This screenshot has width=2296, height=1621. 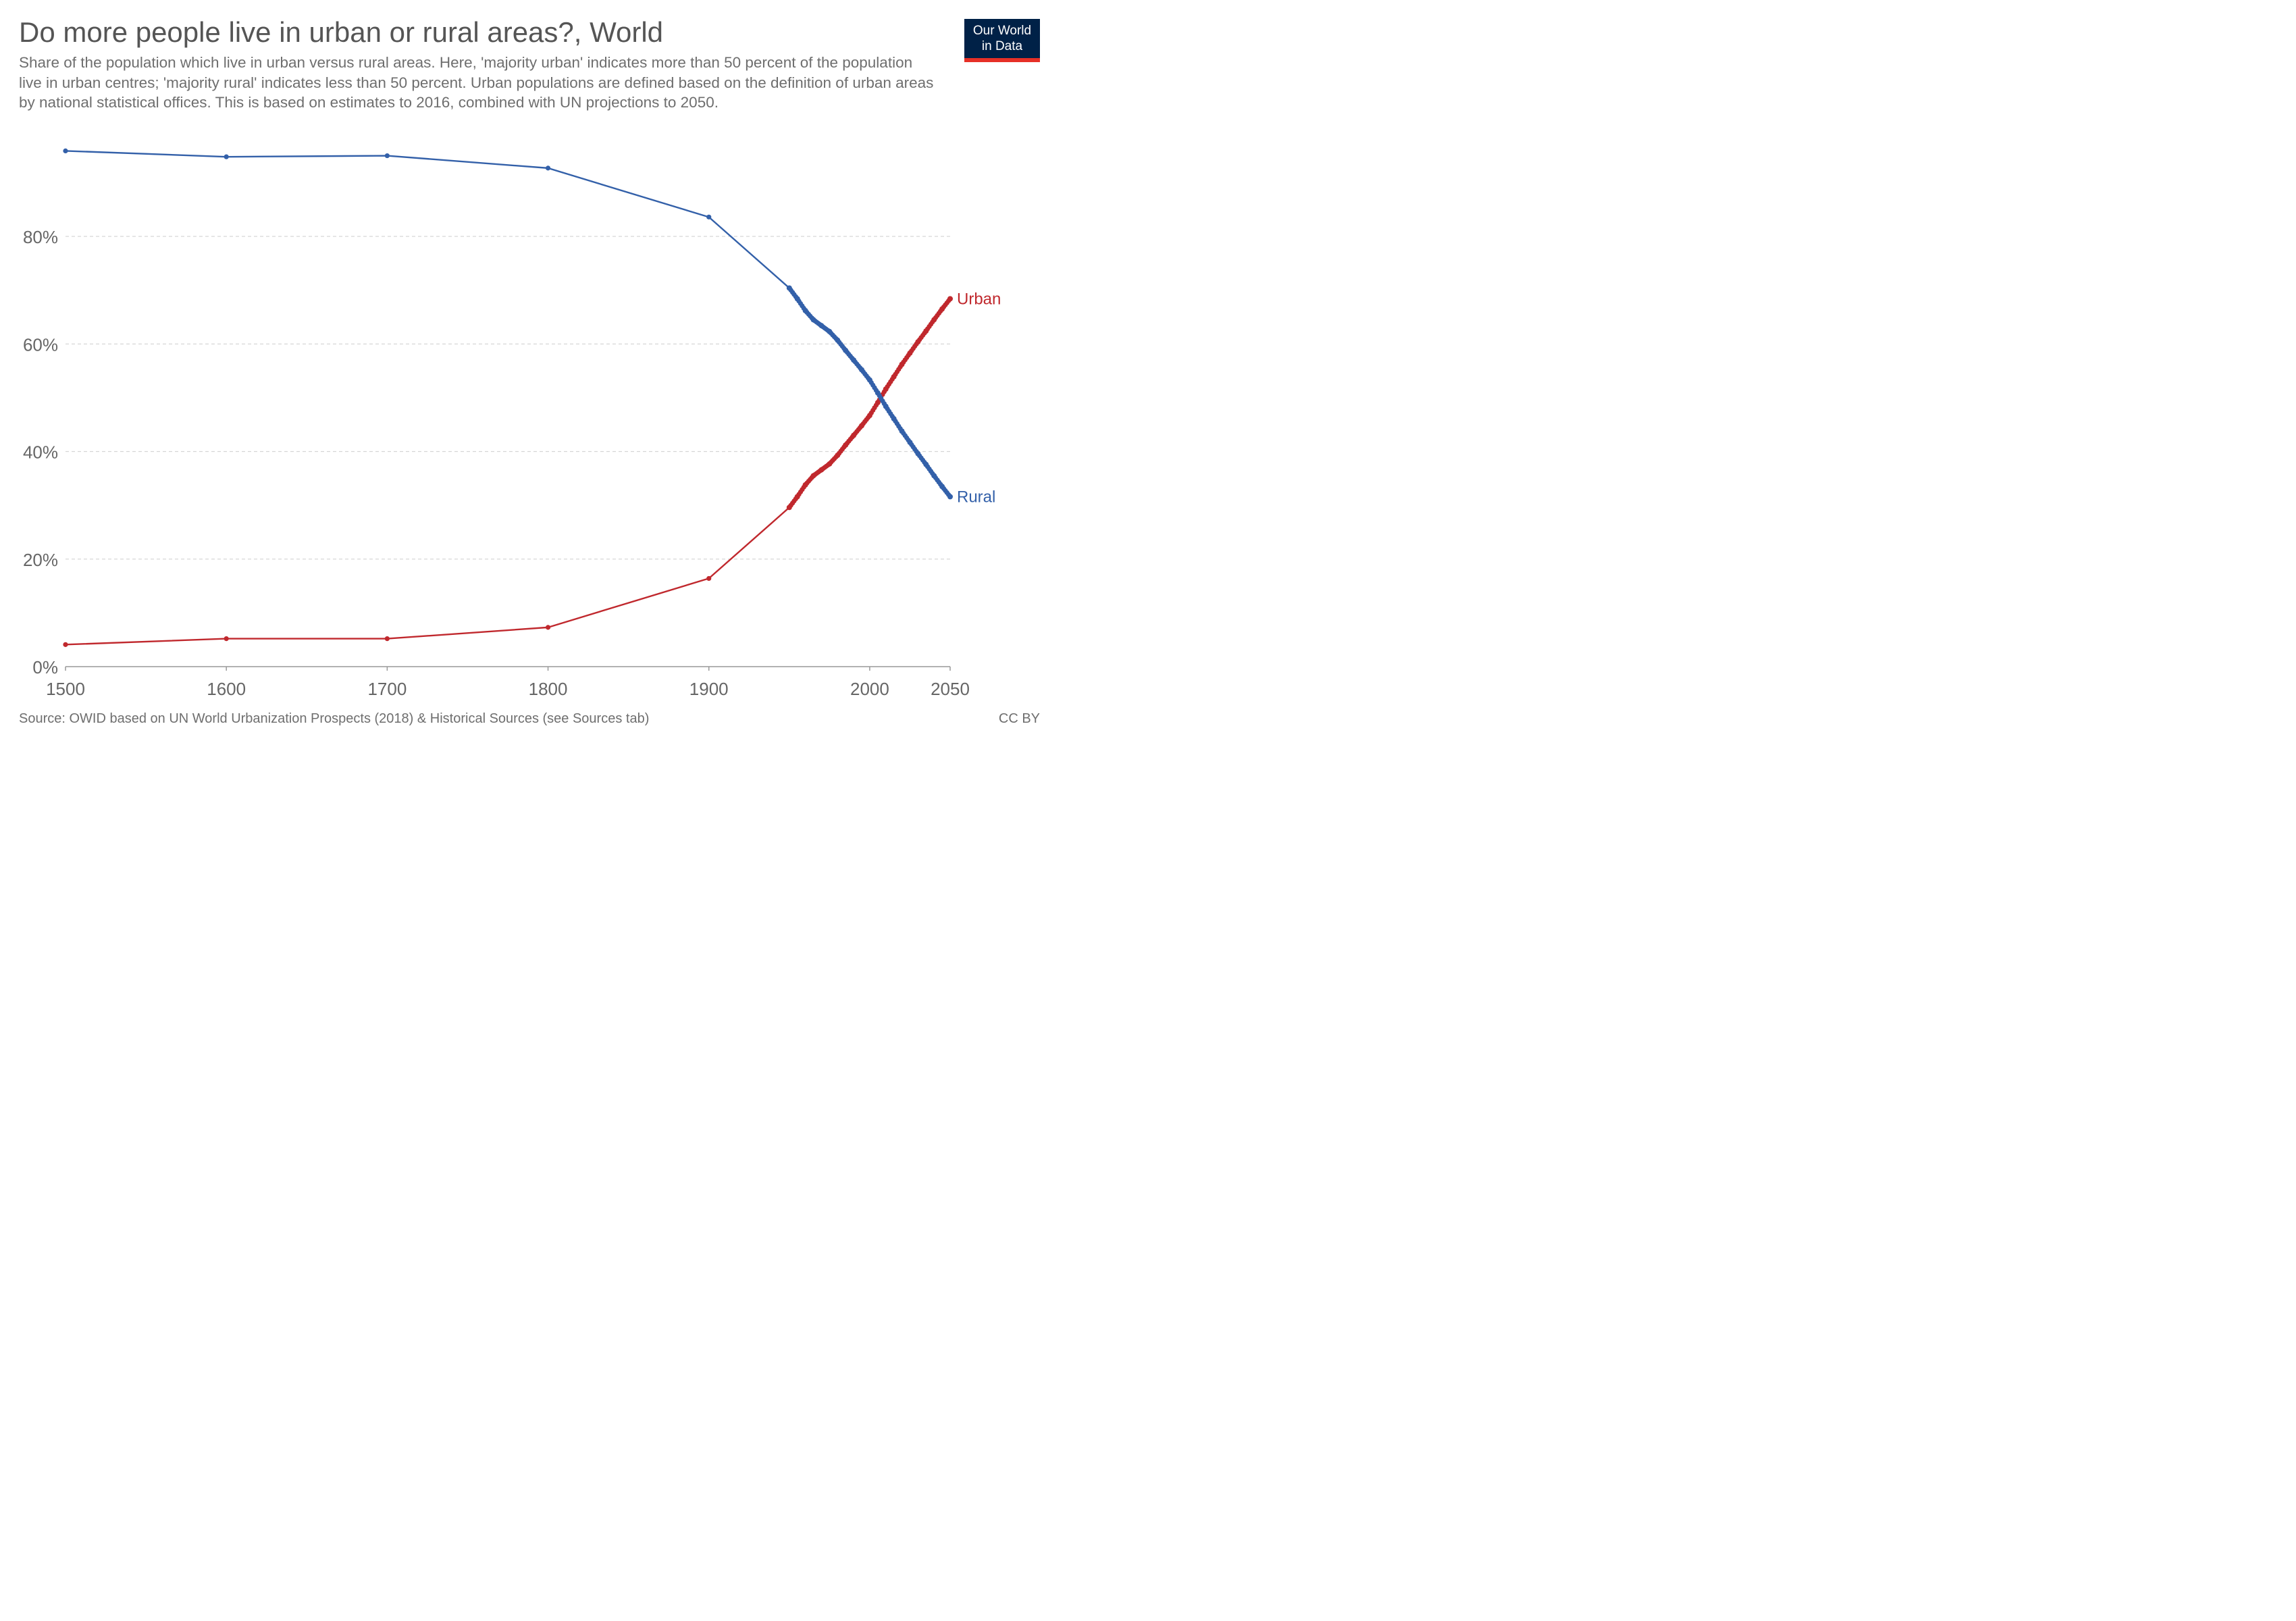 What do you see at coordinates (508, 682) in the screenshot?
I see `x-axis: 1500 1600 1700 1800 1900 2000 2050` at bounding box center [508, 682].